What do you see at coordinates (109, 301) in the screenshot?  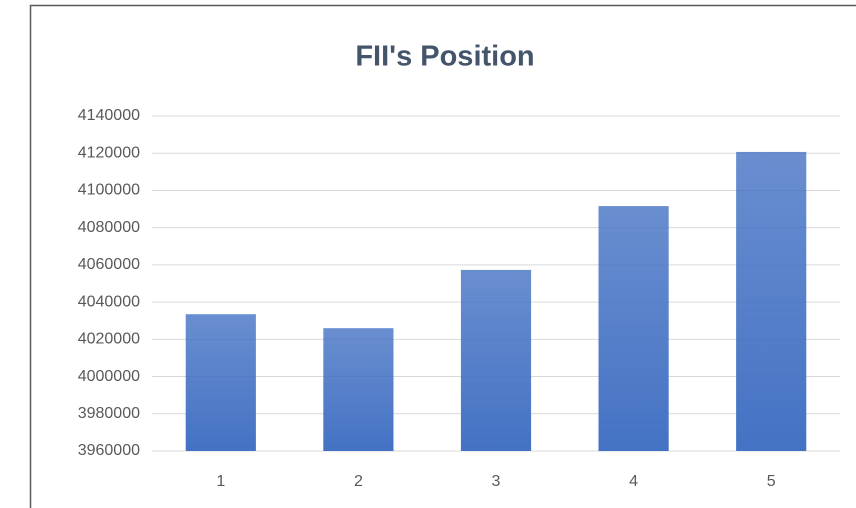 I see `y-tick-label: 4040000` at bounding box center [109, 301].